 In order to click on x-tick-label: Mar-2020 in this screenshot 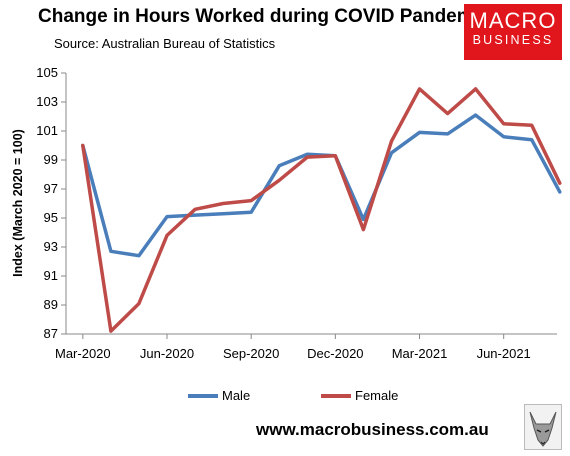, I will do `click(83, 353)`.